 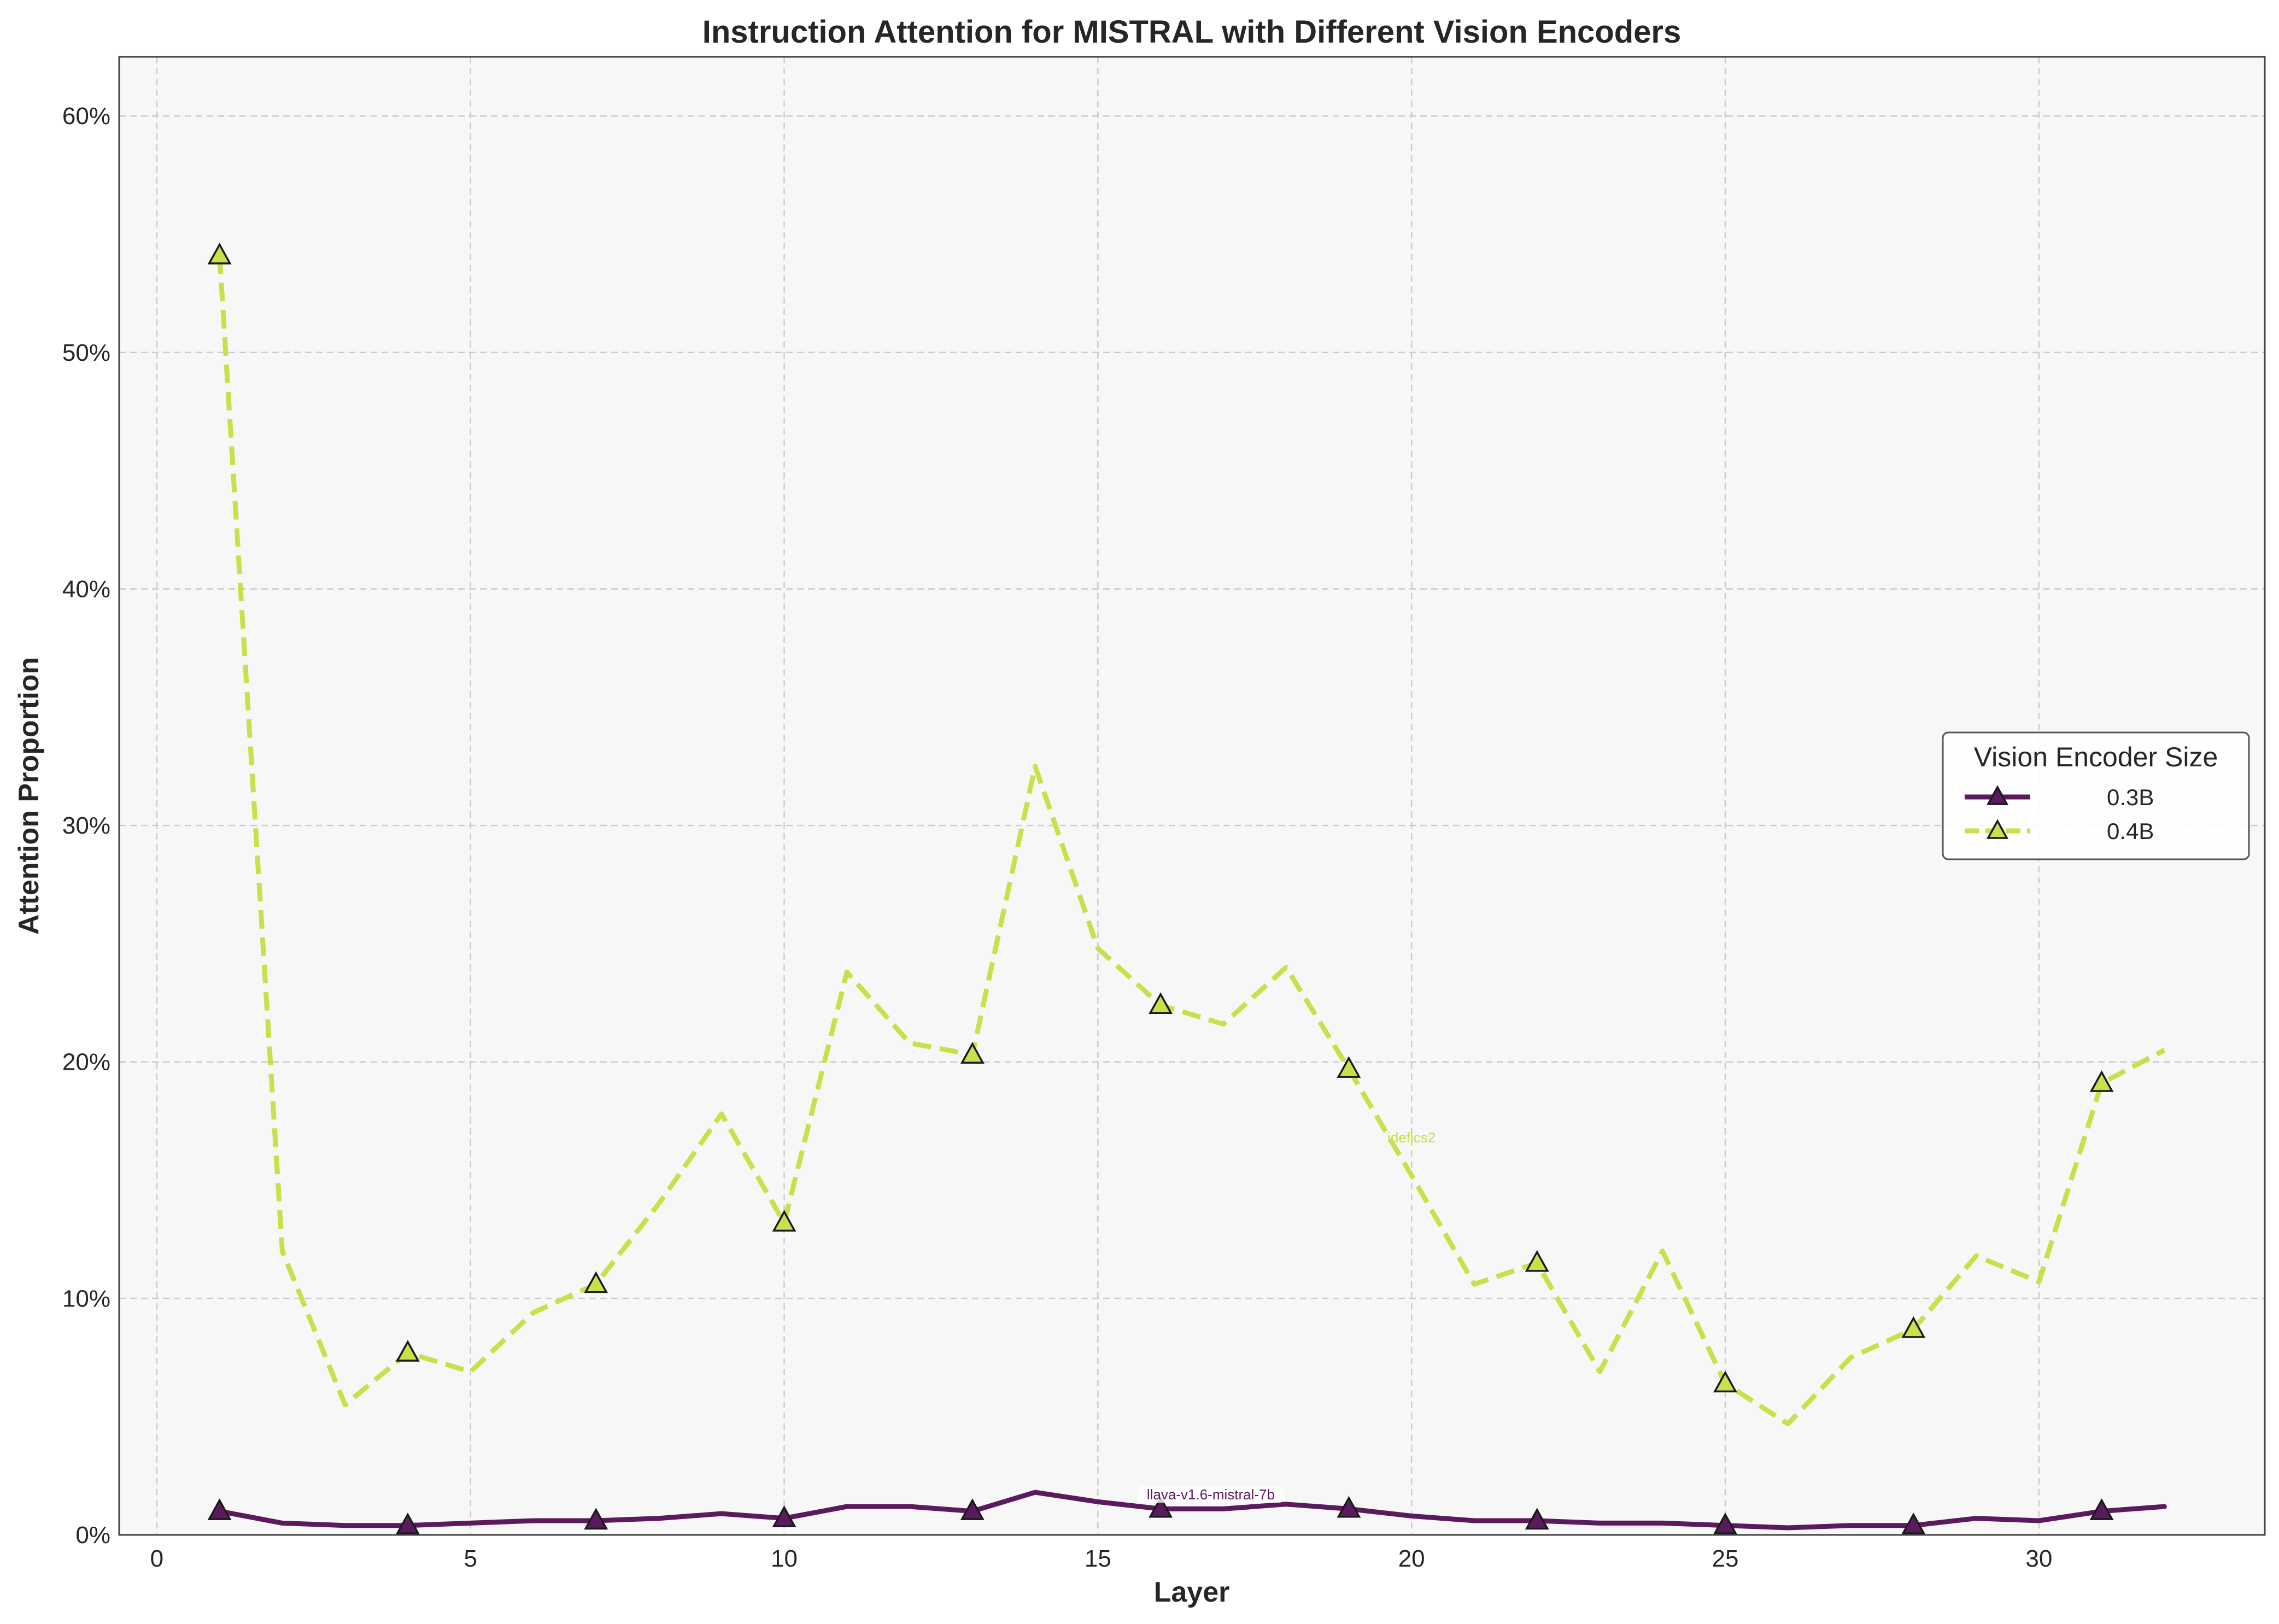 What do you see at coordinates (784, 1558) in the screenshot?
I see `x-tick-label: 10` at bounding box center [784, 1558].